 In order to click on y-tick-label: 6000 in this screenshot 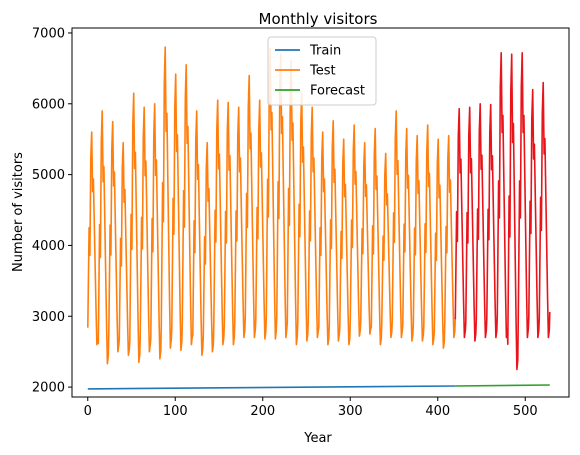, I will do `click(48, 104)`.